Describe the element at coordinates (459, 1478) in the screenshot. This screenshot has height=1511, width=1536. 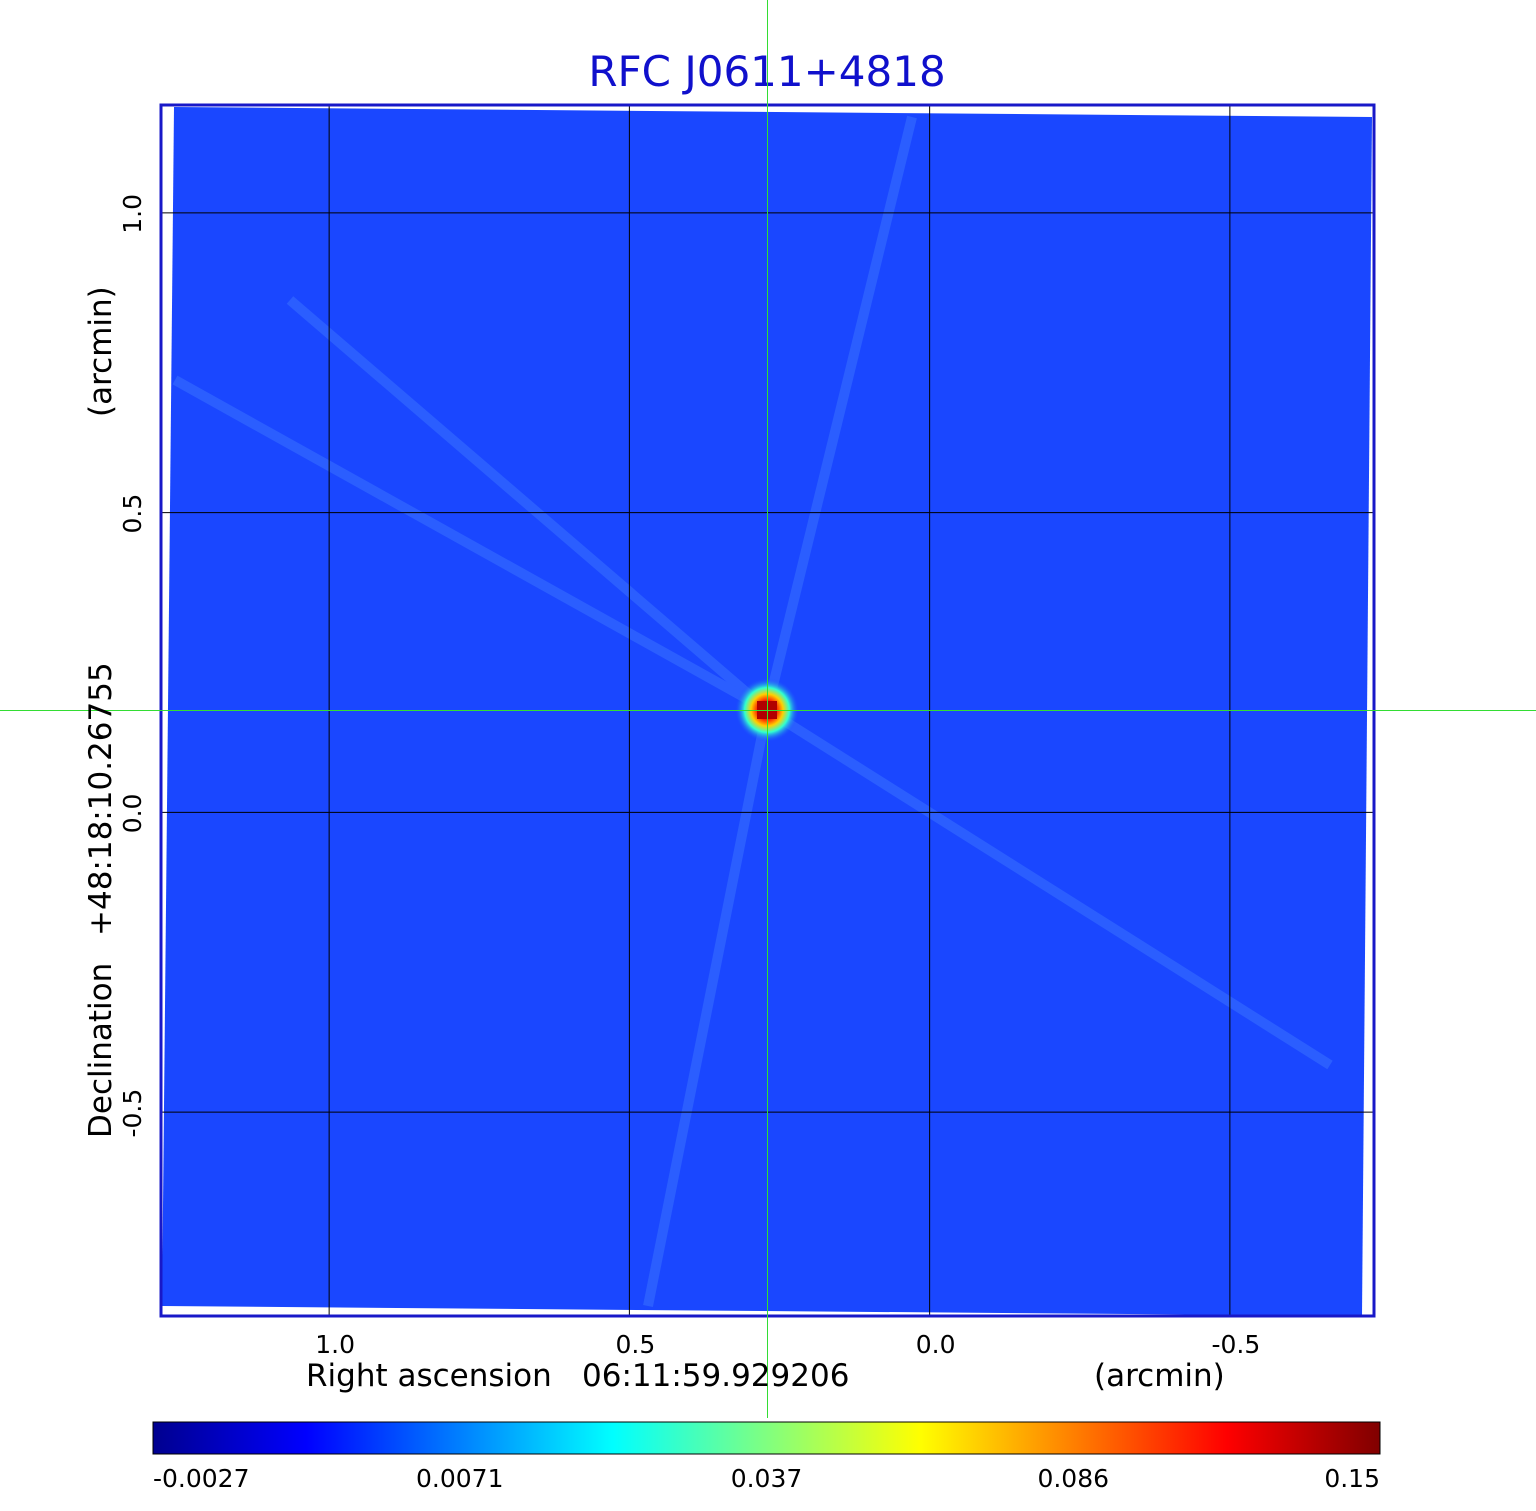
I see `colorbar-tick-label-1: 0.0071` at that location.